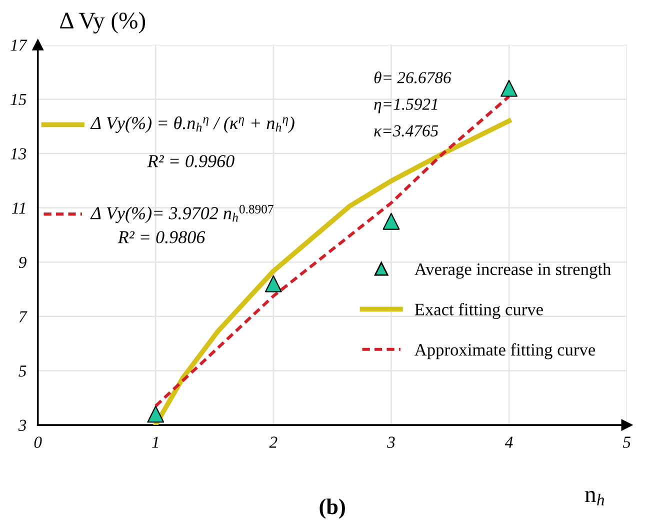 The height and width of the screenshot is (528, 664). Describe the element at coordinates (391, 442) in the screenshot. I see `x-tick-label: 3` at that location.